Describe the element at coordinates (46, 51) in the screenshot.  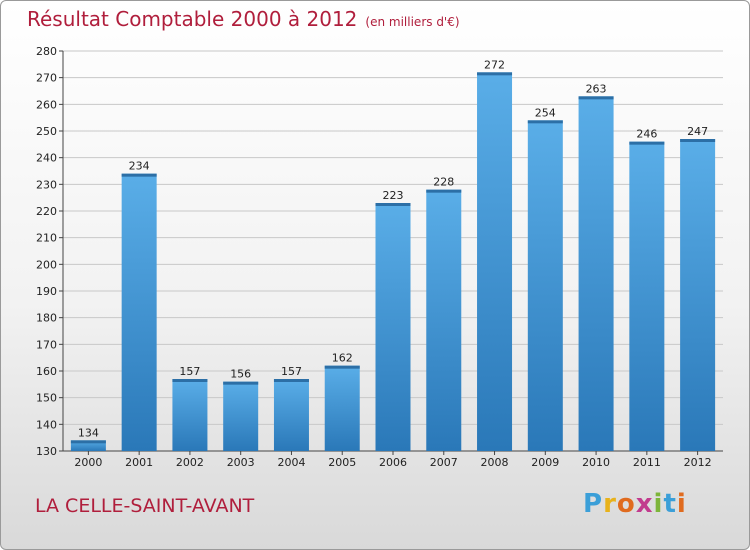
I see `y-tick-label: 280` at that location.